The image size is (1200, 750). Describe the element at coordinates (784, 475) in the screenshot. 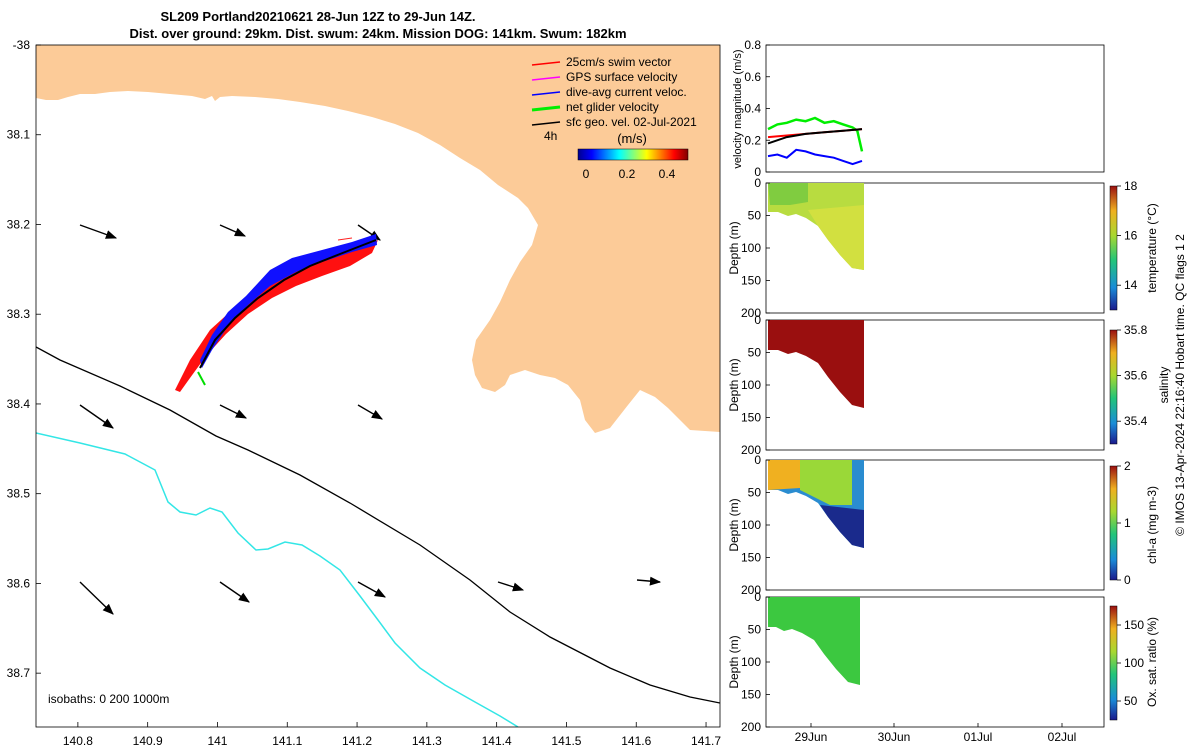

I see `chlorophyll-bloom` at that location.